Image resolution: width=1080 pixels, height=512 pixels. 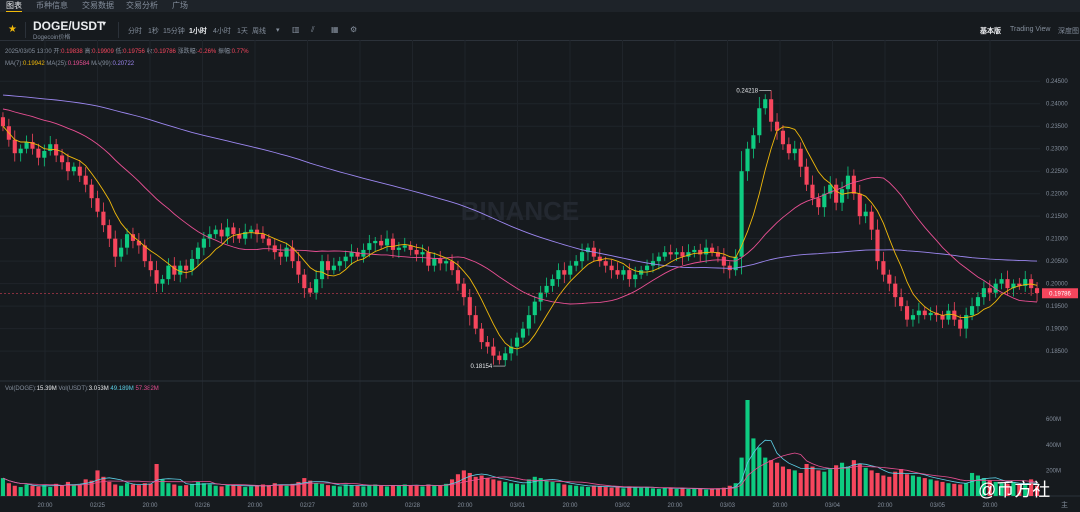 What do you see at coordinates (308, 506) in the screenshot?
I see `time-tick-label: 02/27` at bounding box center [308, 506].